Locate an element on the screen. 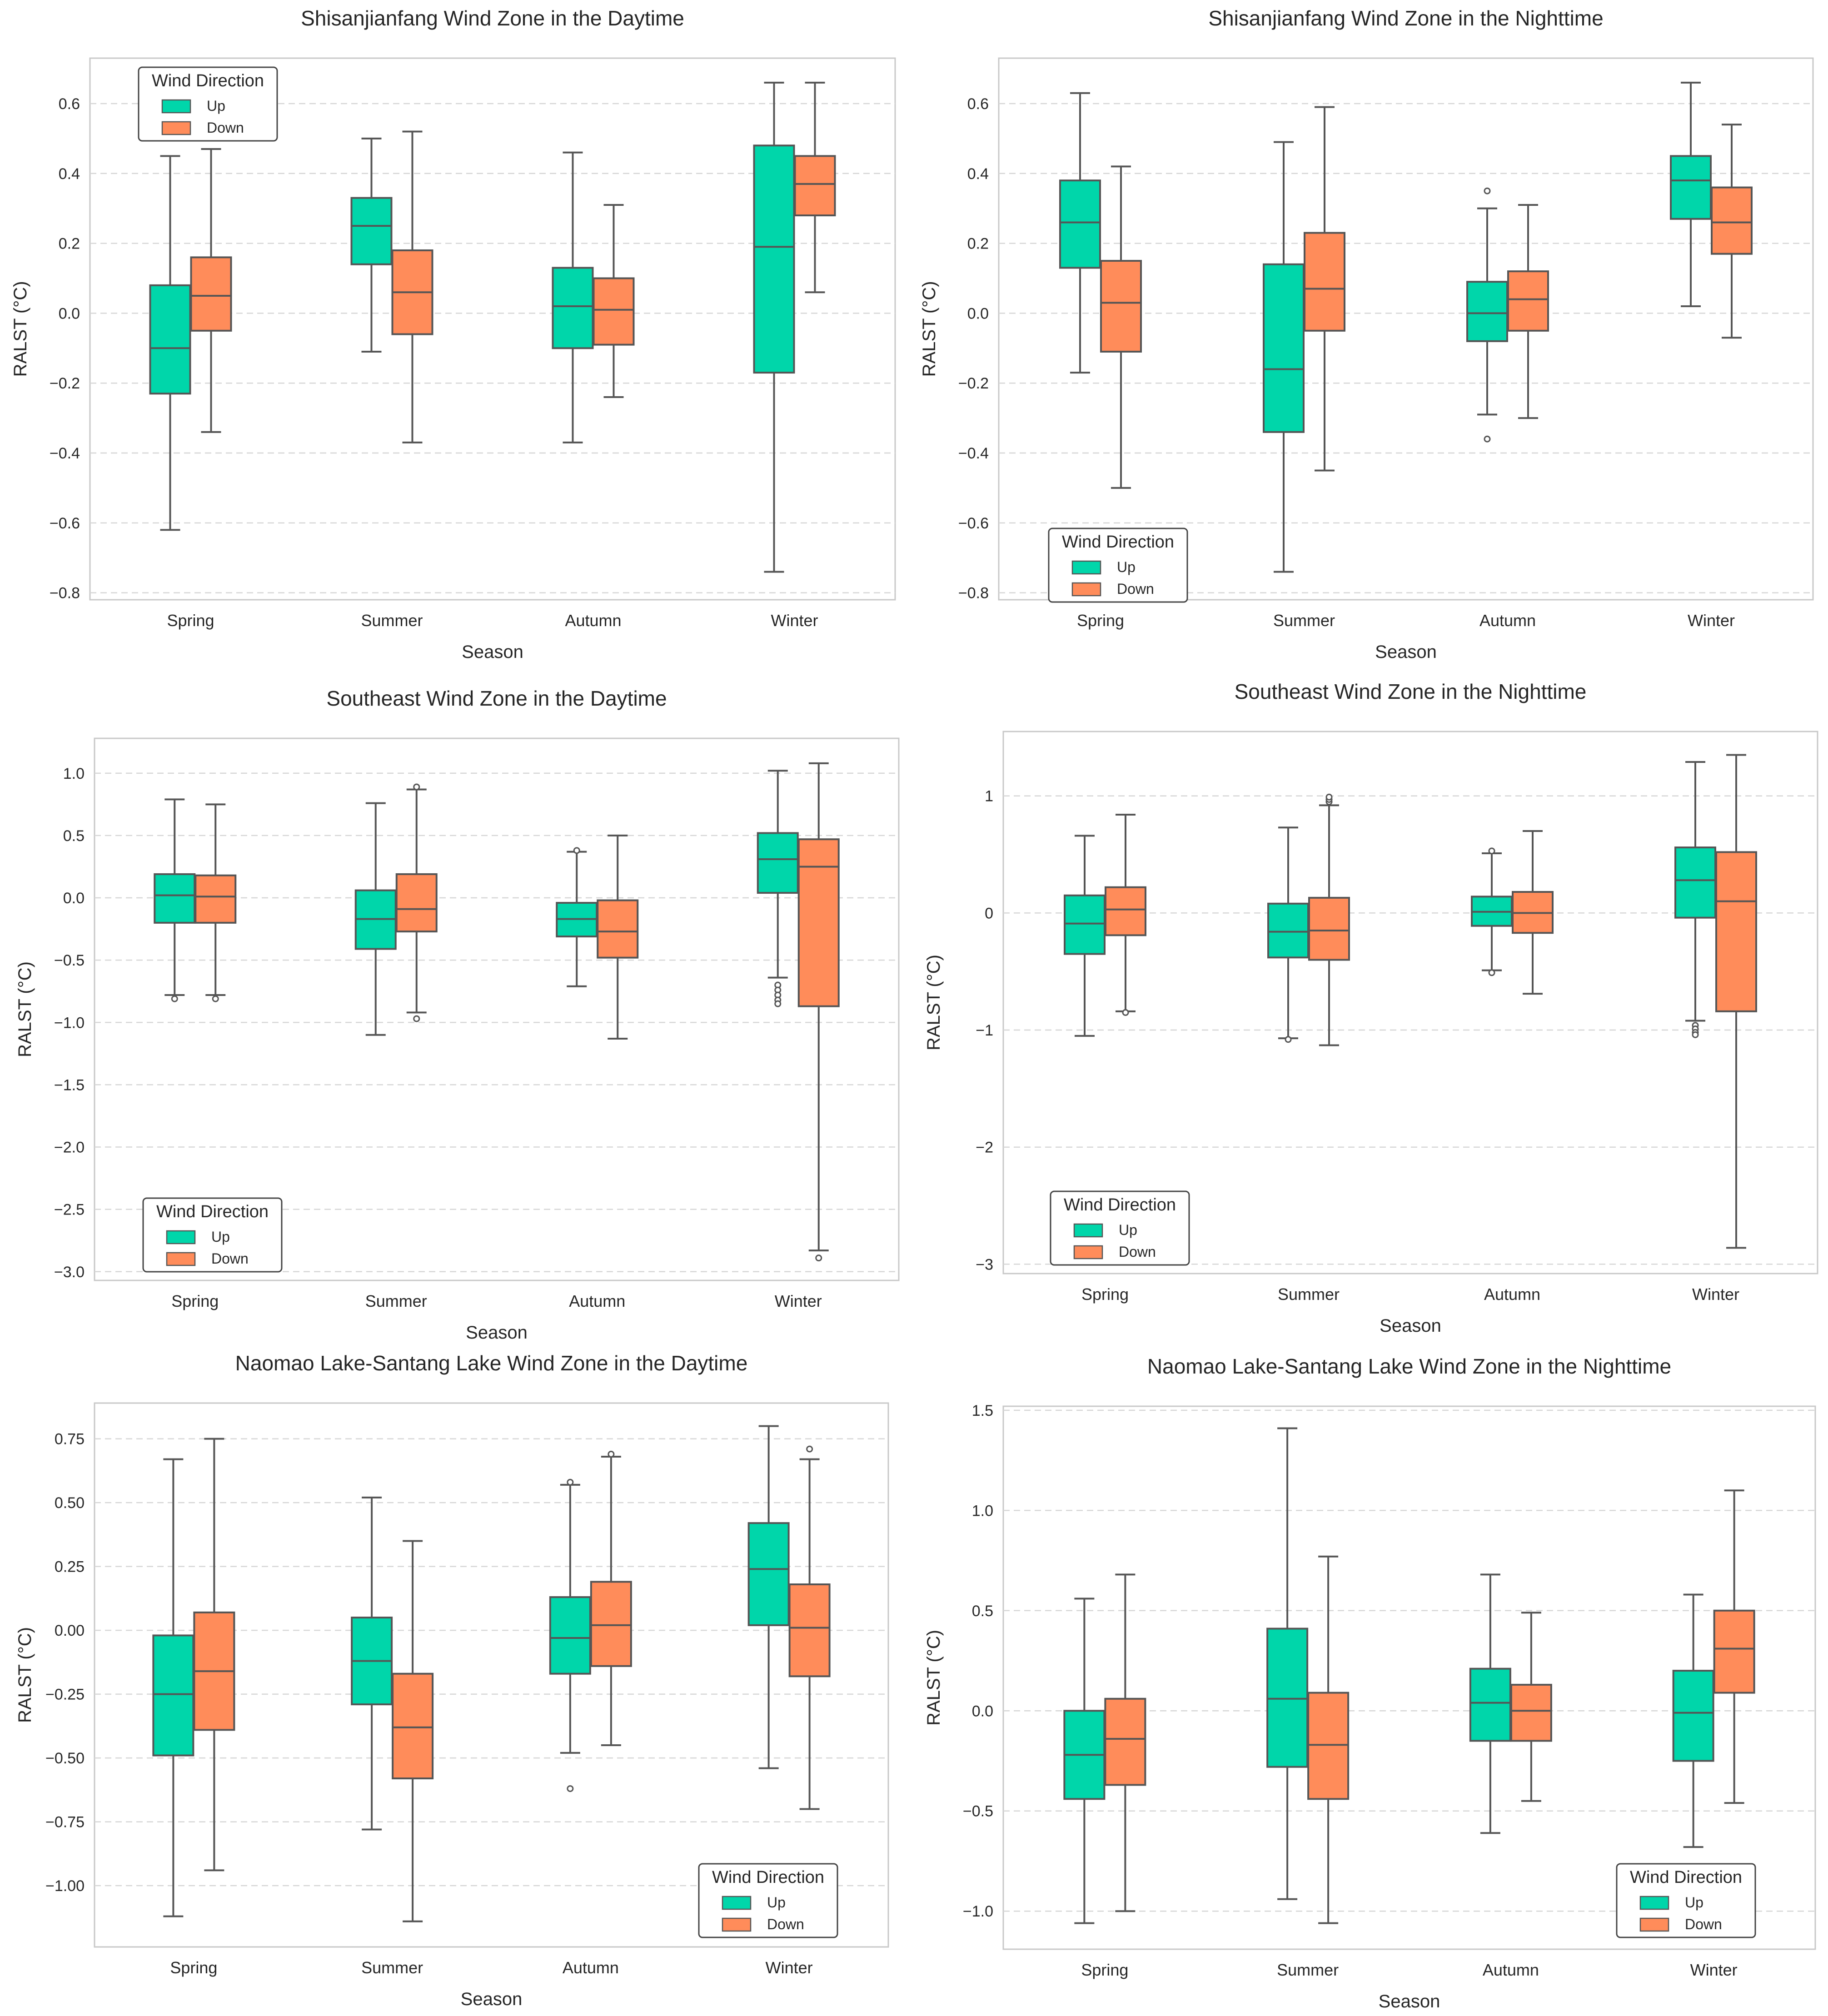 The height and width of the screenshot is (2016, 1828). y-tick-label: 0.2 is located at coordinates (69, 244).